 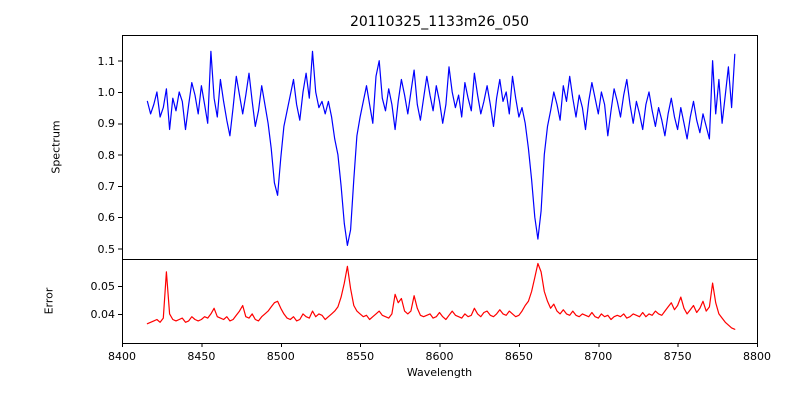 What do you see at coordinates (280, 356) in the screenshot?
I see `x-tick-label: 8500` at bounding box center [280, 356].